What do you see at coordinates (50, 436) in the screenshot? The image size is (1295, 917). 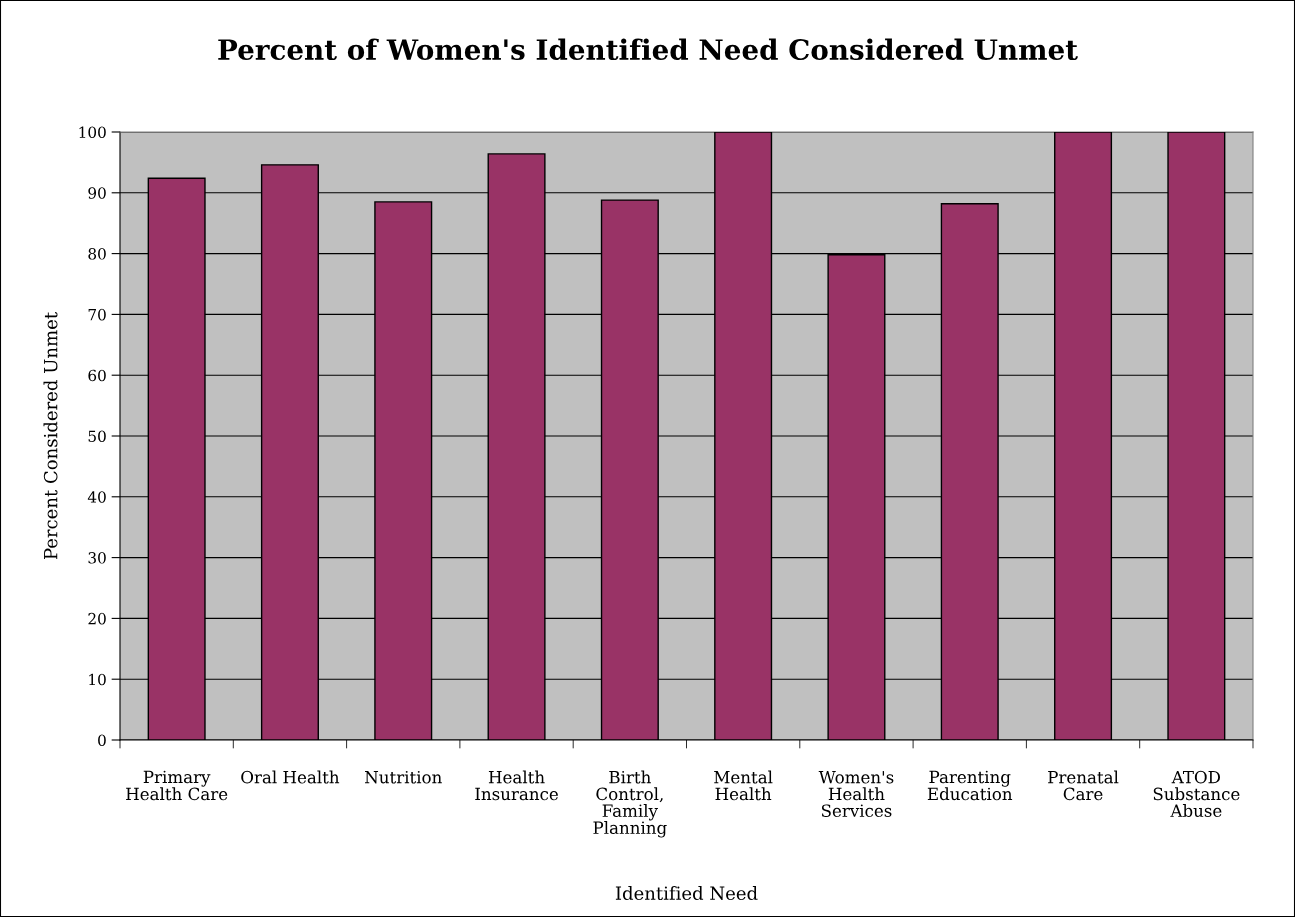 I see `y-axis-title: Percent Considered Unmet` at bounding box center [50, 436].